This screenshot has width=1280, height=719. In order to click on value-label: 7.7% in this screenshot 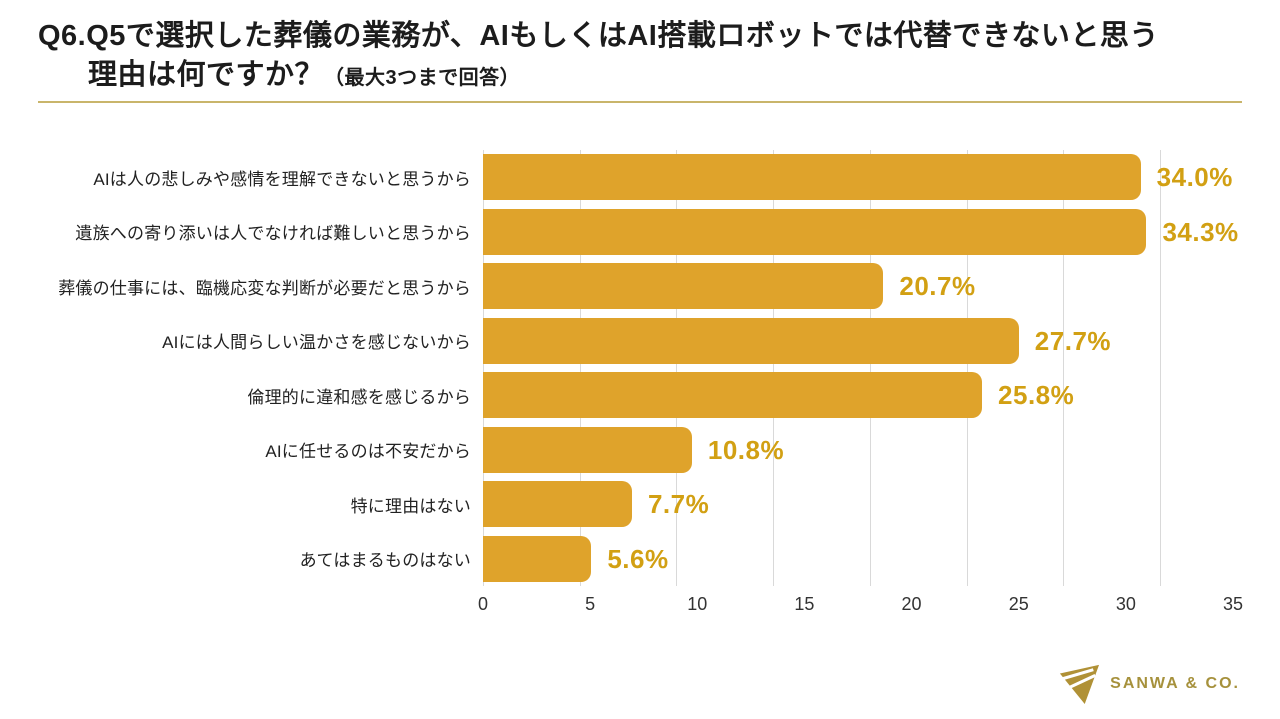, I will do `click(678, 504)`.